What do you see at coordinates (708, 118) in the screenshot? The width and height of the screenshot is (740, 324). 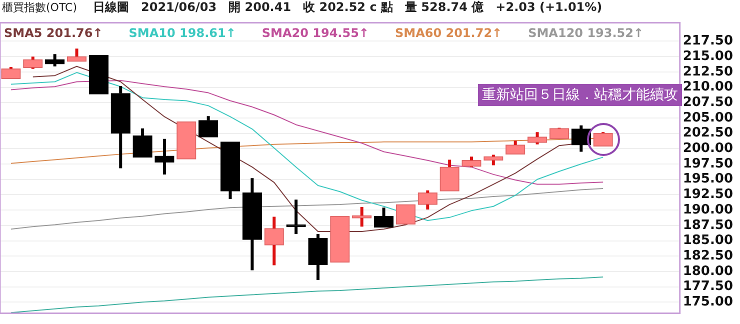 I see `y-tick-label: 205.00` at bounding box center [708, 118].